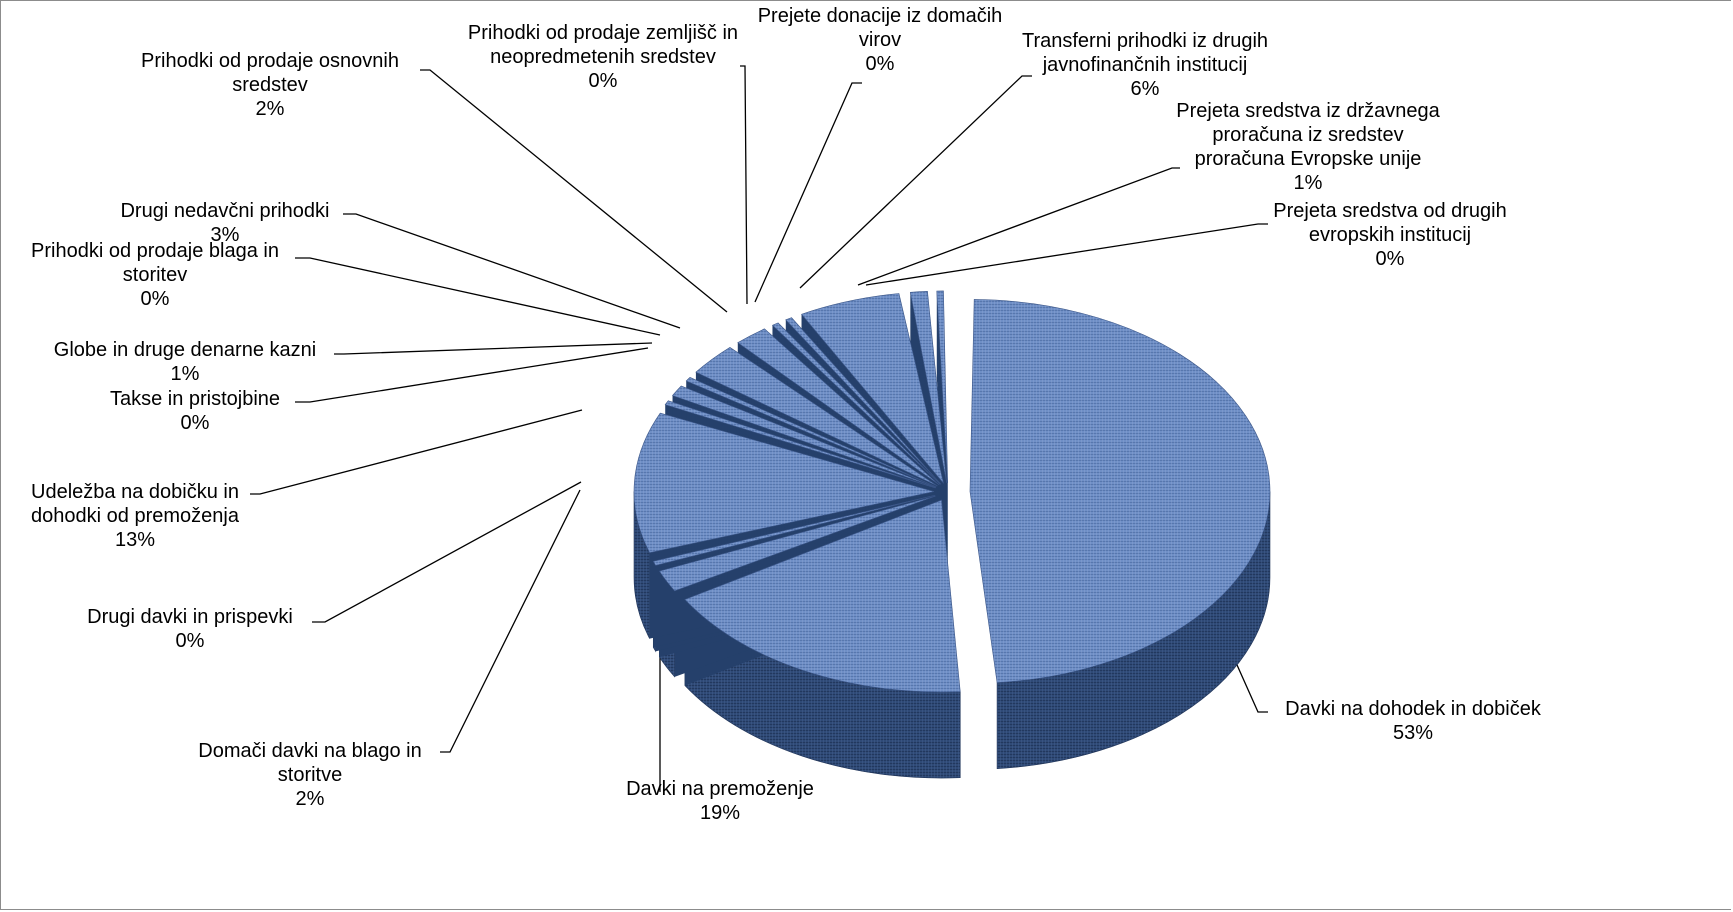 The image size is (1733, 912). Describe the element at coordinates (185, 362) in the screenshot. I see `slice-label: Globe in druge denarne kazni 1%` at that location.